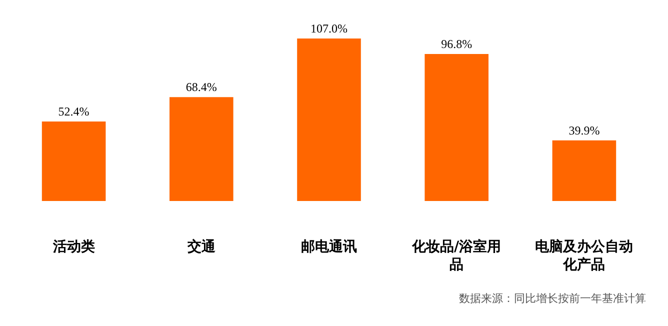  Describe the element at coordinates (201, 246) in the screenshot. I see `x-tick-label: 交通` at that location.